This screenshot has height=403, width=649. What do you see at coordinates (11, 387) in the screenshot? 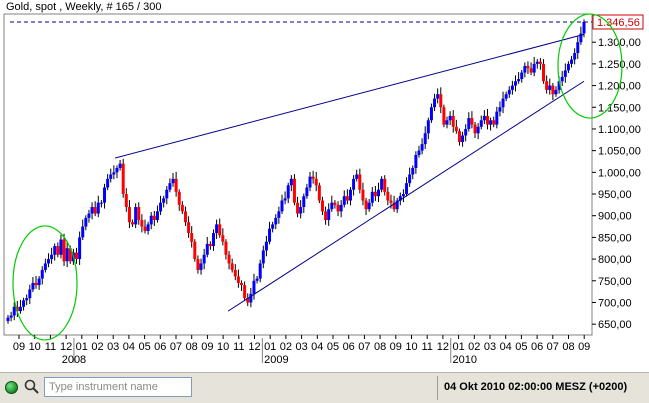
I see `connection-status-icon` at bounding box center [11, 387].